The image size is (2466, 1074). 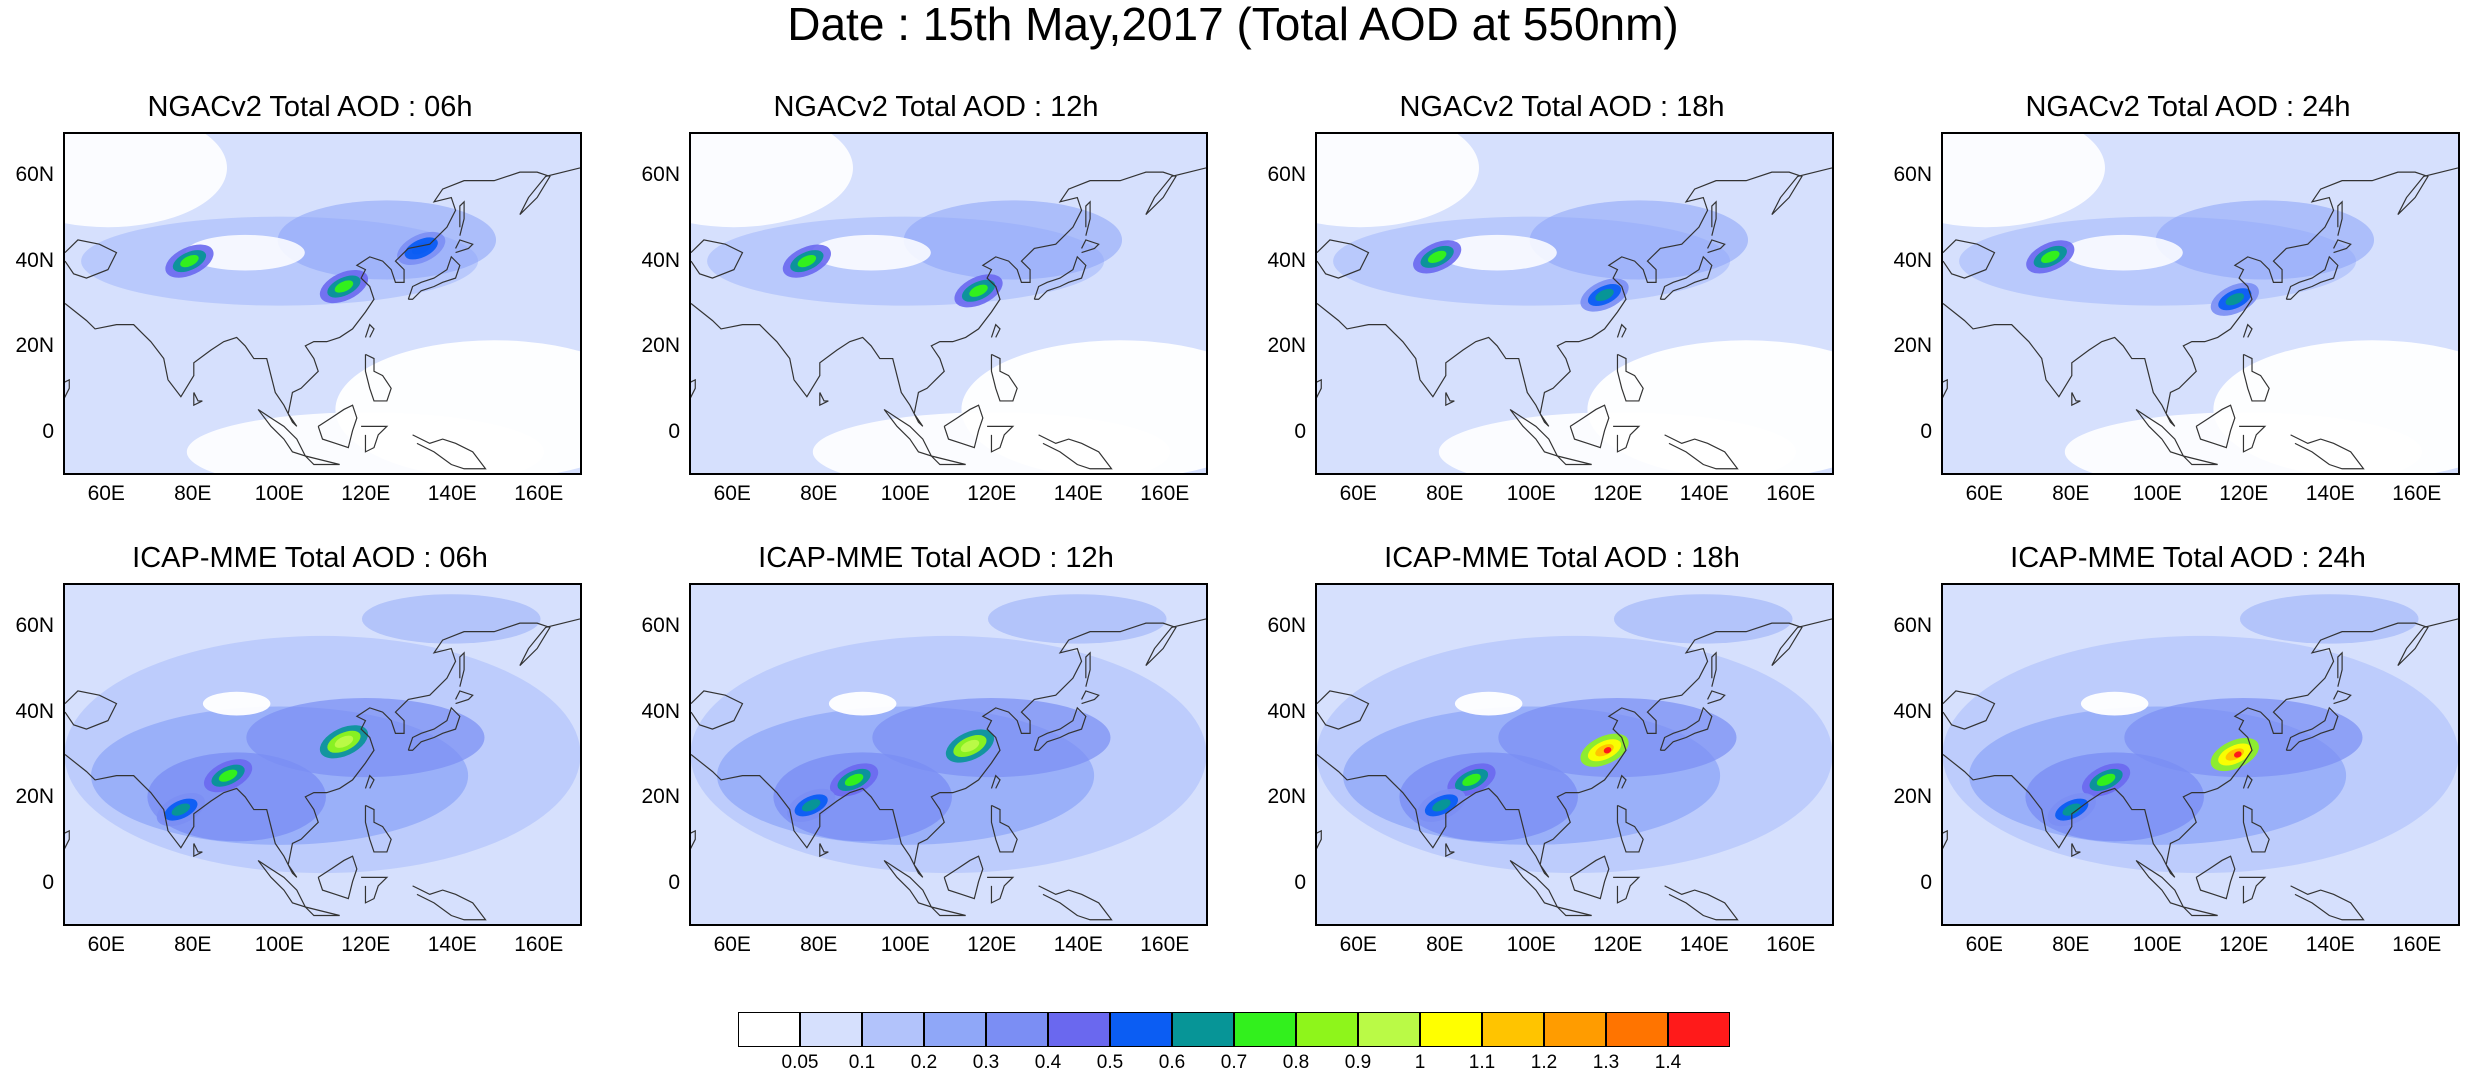 What do you see at coordinates (1562, 107) in the screenshot?
I see `panel-title: NGACv2 Total AOD : 18h` at bounding box center [1562, 107].